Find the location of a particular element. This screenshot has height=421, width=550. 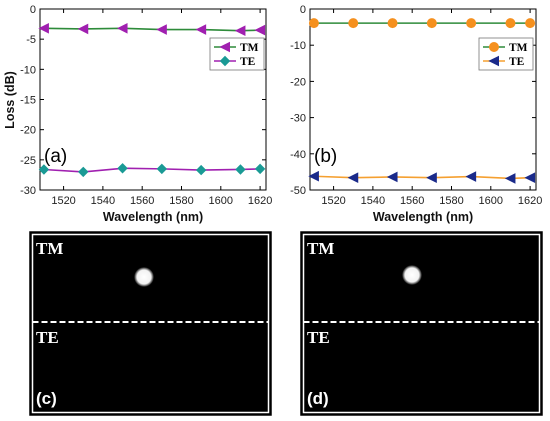

y-tick-label: -50 is located at coordinates (298, 191).